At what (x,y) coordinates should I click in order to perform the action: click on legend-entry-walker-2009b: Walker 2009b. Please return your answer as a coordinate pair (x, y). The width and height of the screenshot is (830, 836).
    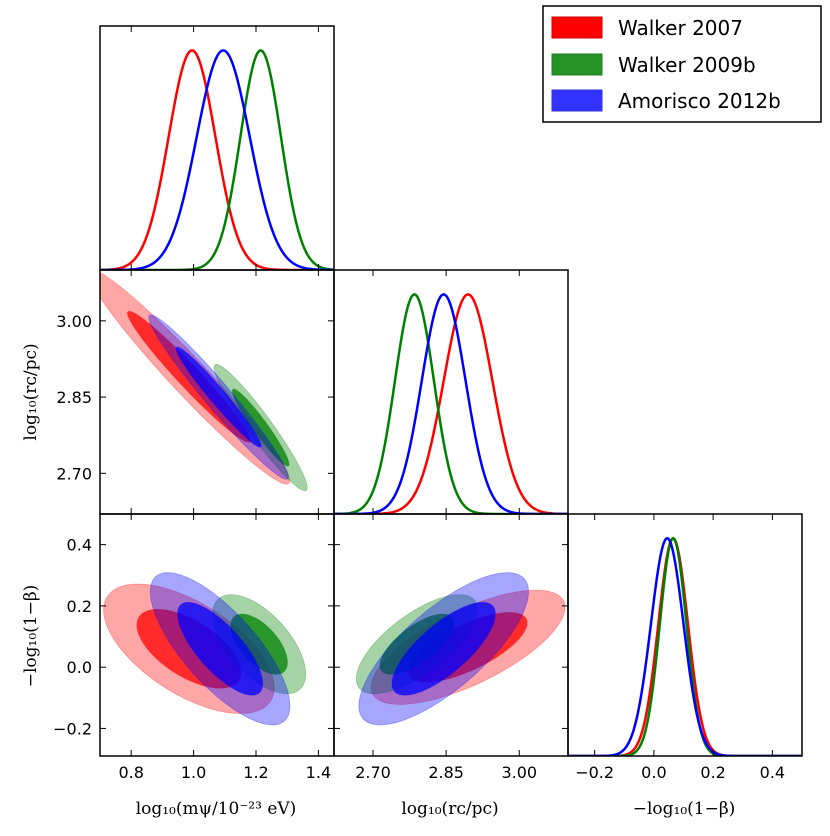
    Looking at the image, I should click on (653, 65).